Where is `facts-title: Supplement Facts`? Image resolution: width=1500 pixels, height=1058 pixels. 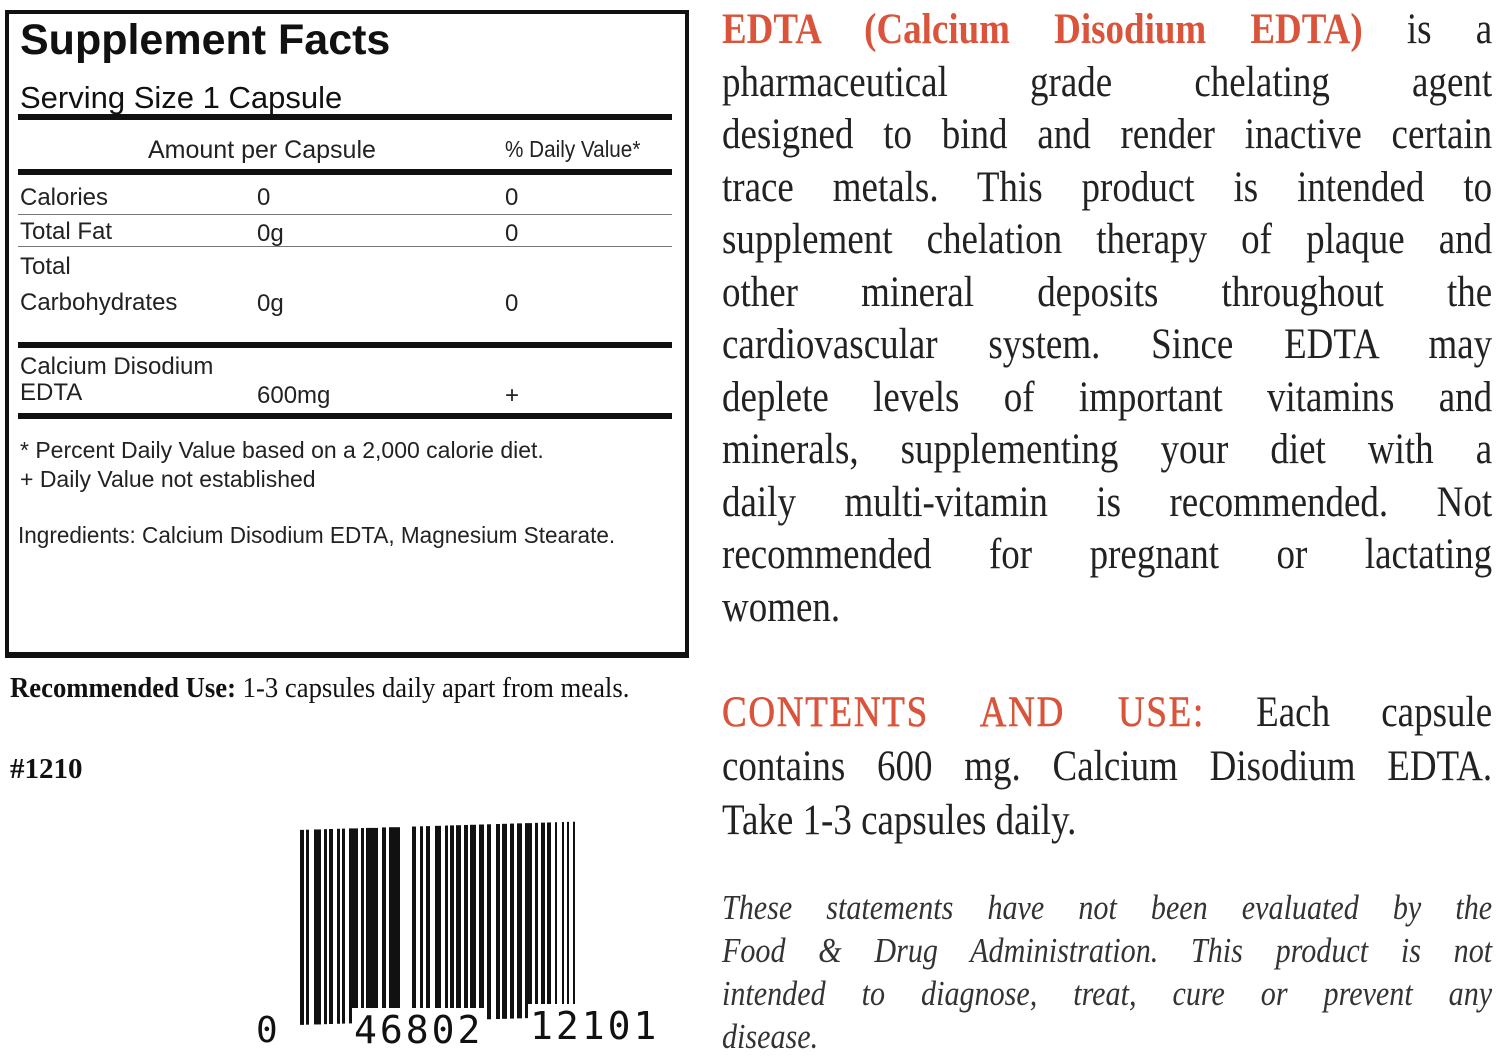 facts-title: Supplement Facts is located at coordinates (205, 40).